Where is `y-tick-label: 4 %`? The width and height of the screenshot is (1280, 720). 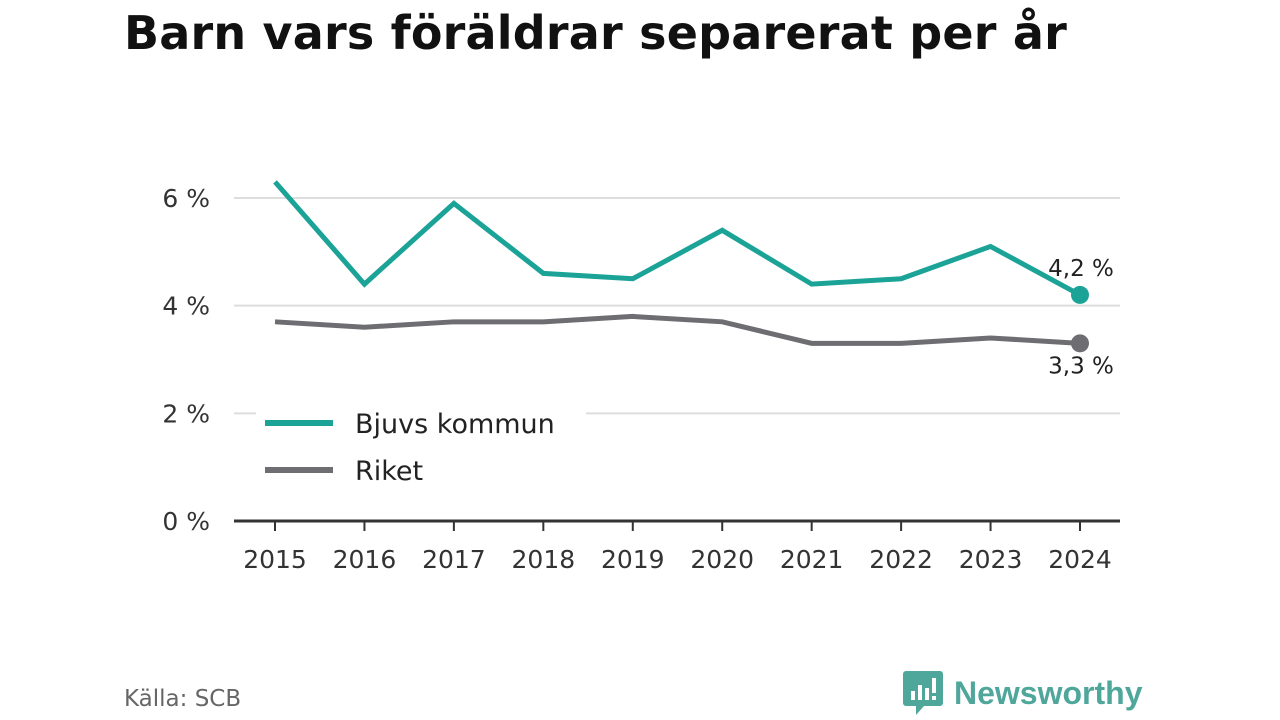
y-tick-label: 4 % is located at coordinates (186, 306).